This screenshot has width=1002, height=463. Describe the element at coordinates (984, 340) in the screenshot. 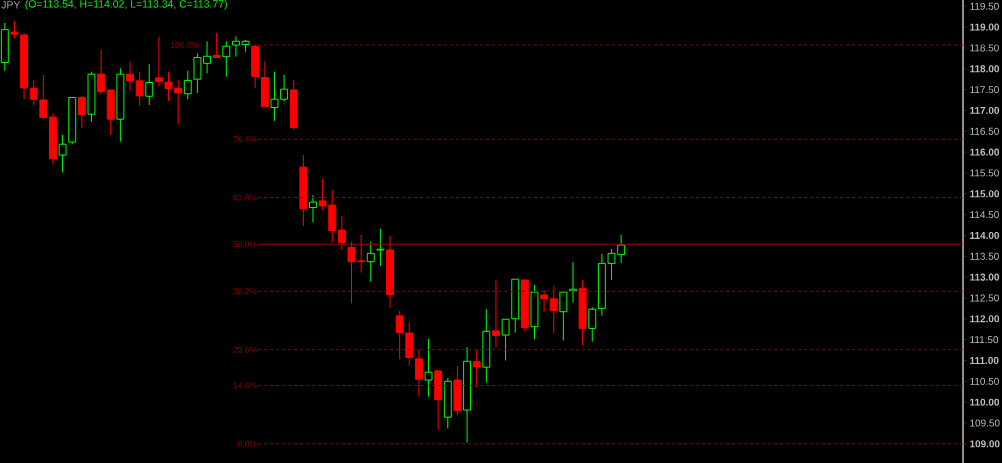

I see `y-tick-label: 111.50` at that location.